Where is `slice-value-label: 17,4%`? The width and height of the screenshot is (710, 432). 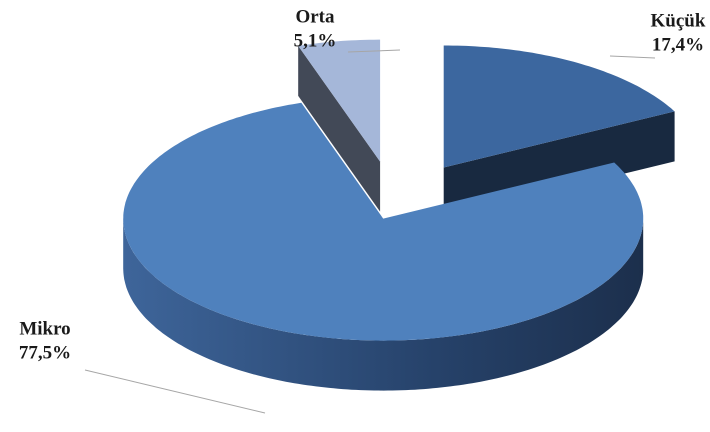 slice-value-label: 17,4% is located at coordinates (678, 44).